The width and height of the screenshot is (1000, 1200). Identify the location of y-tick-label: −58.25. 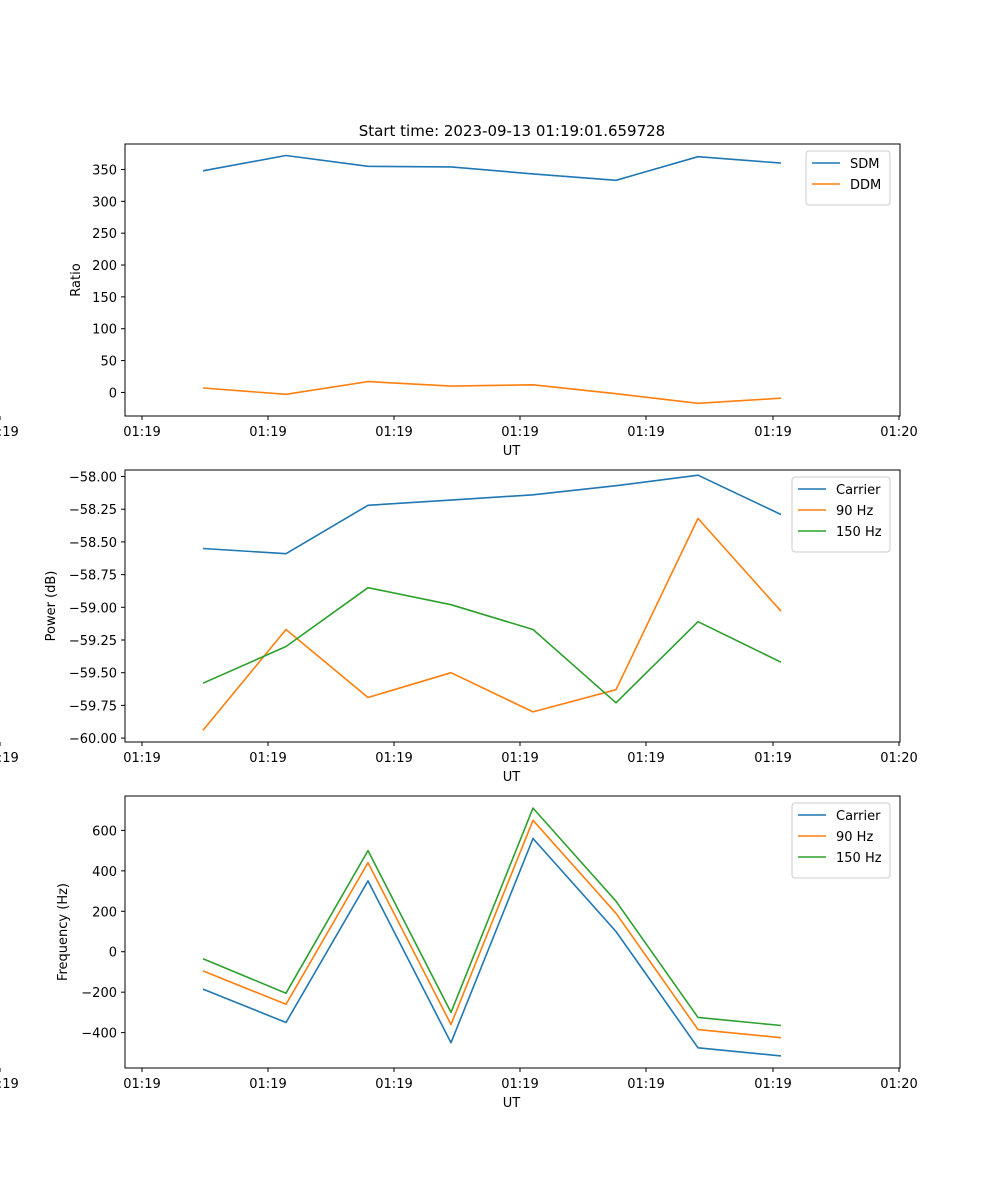
(93, 510).